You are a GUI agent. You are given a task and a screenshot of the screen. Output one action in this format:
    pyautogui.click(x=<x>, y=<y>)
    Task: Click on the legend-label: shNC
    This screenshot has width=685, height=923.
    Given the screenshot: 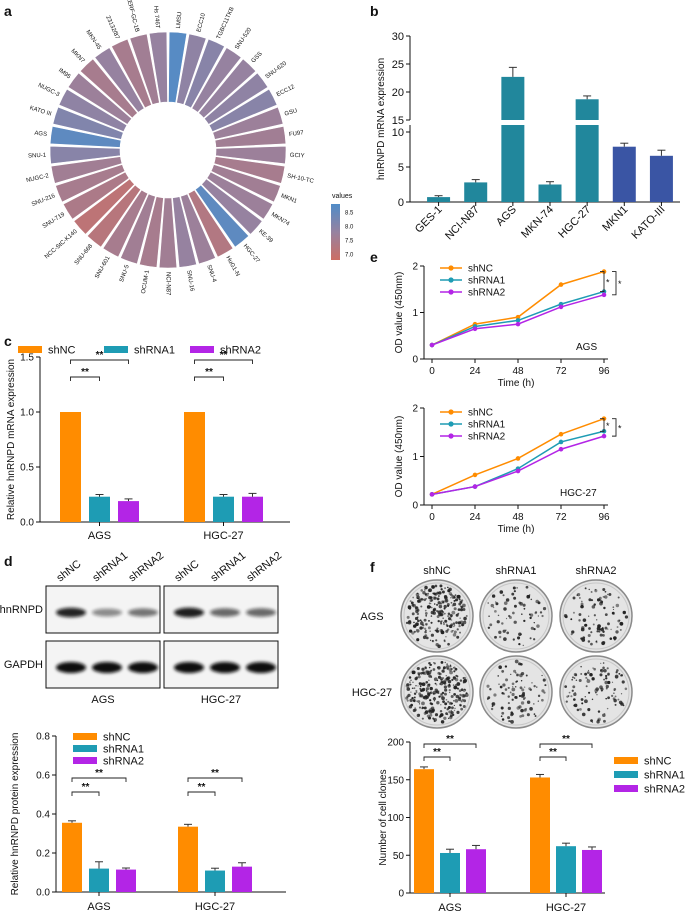 What is the action you would take?
    pyautogui.click(x=480, y=269)
    